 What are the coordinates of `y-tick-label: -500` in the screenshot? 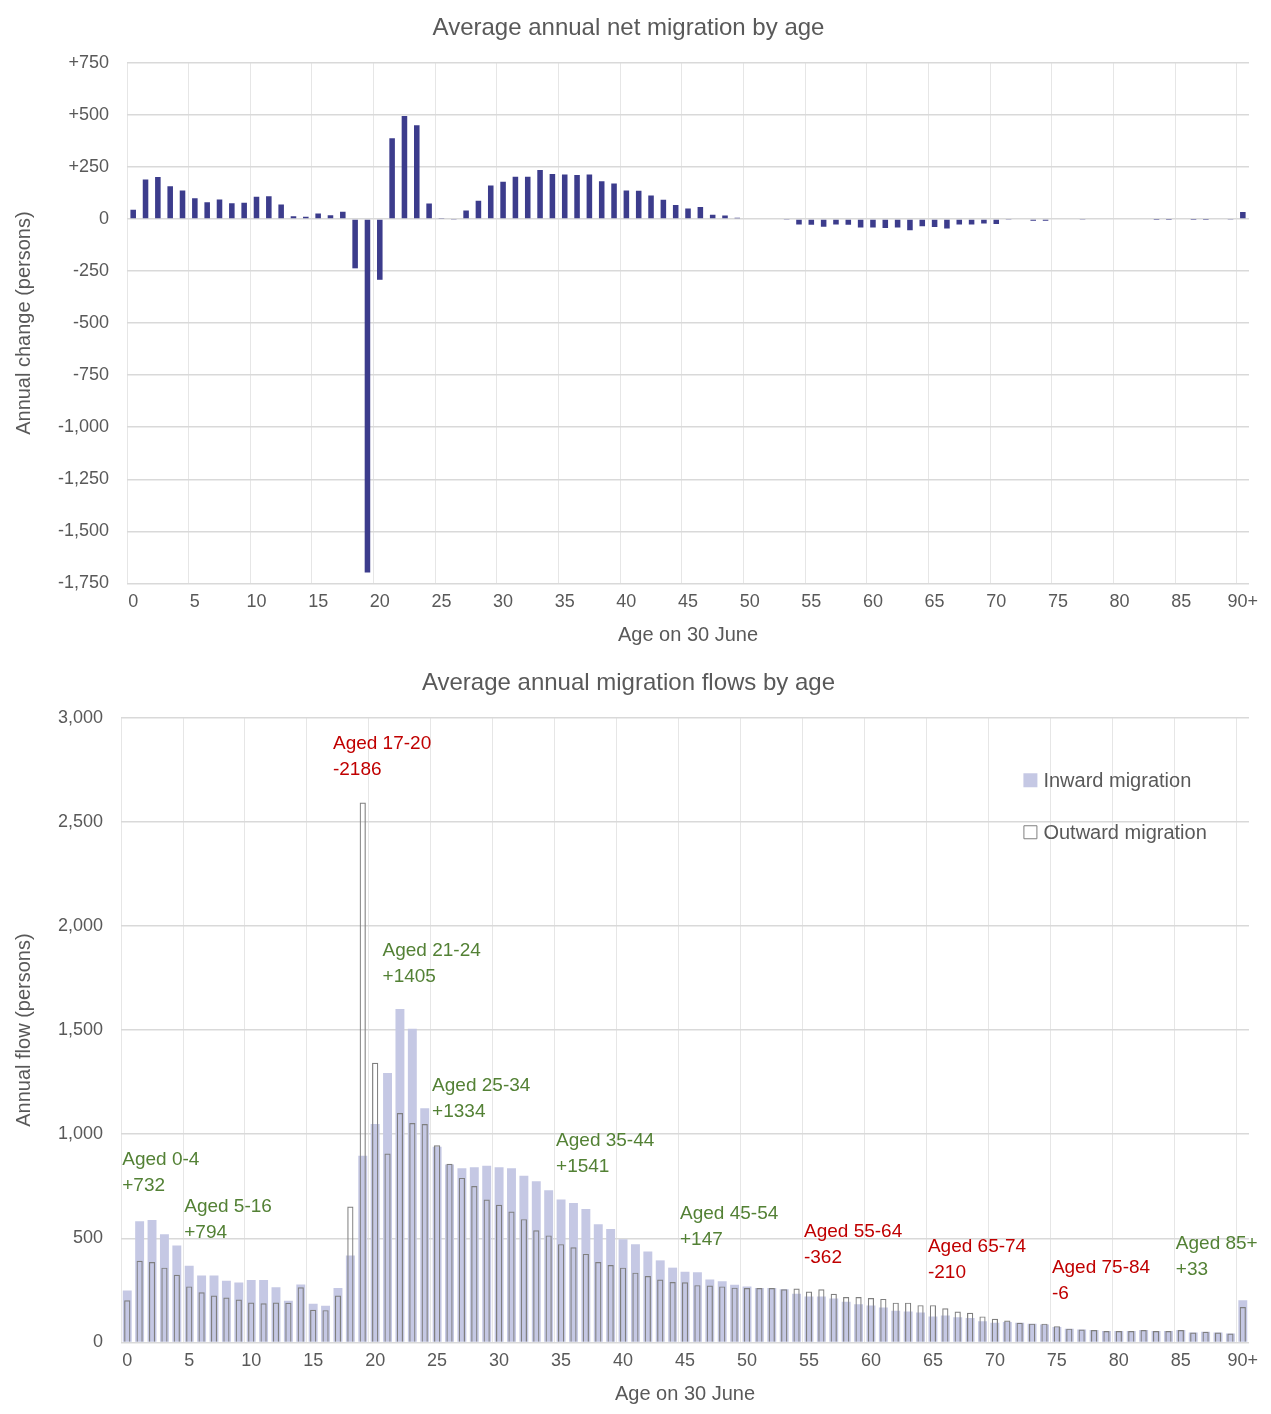 It's located at (91, 322).